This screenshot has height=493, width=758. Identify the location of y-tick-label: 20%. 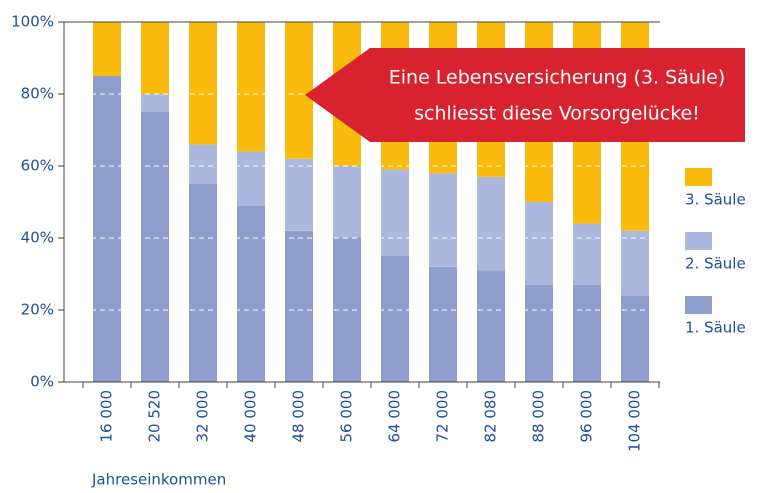
(37, 310).